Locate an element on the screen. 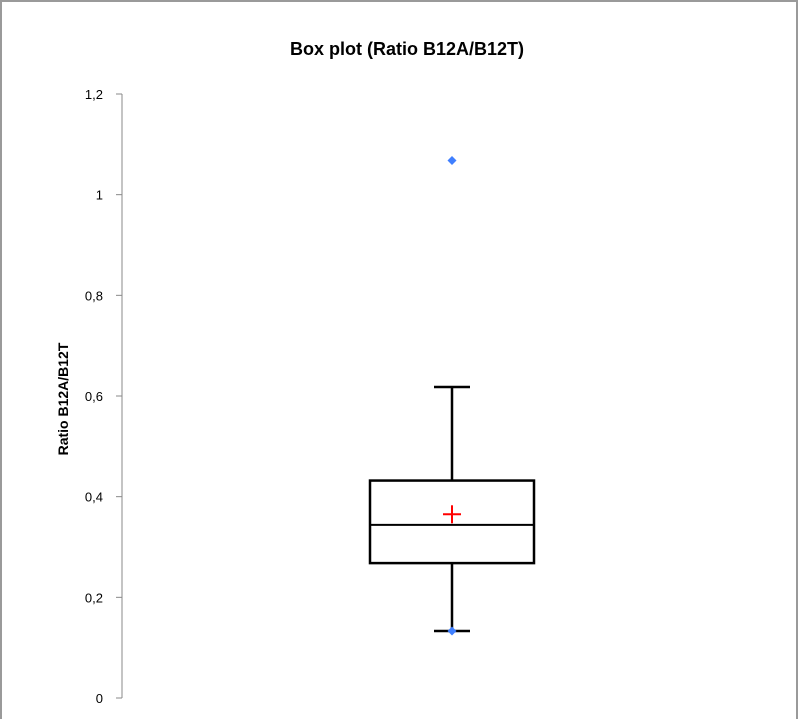  y-axis-label: Ratio B12A/B12T is located at coordinates (63, 398).